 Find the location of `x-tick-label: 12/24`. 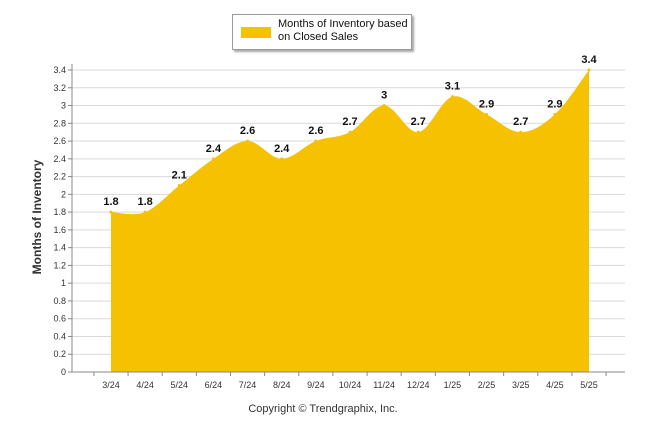

x-tick-label: 12/24 is located at coordinates (418, 385).